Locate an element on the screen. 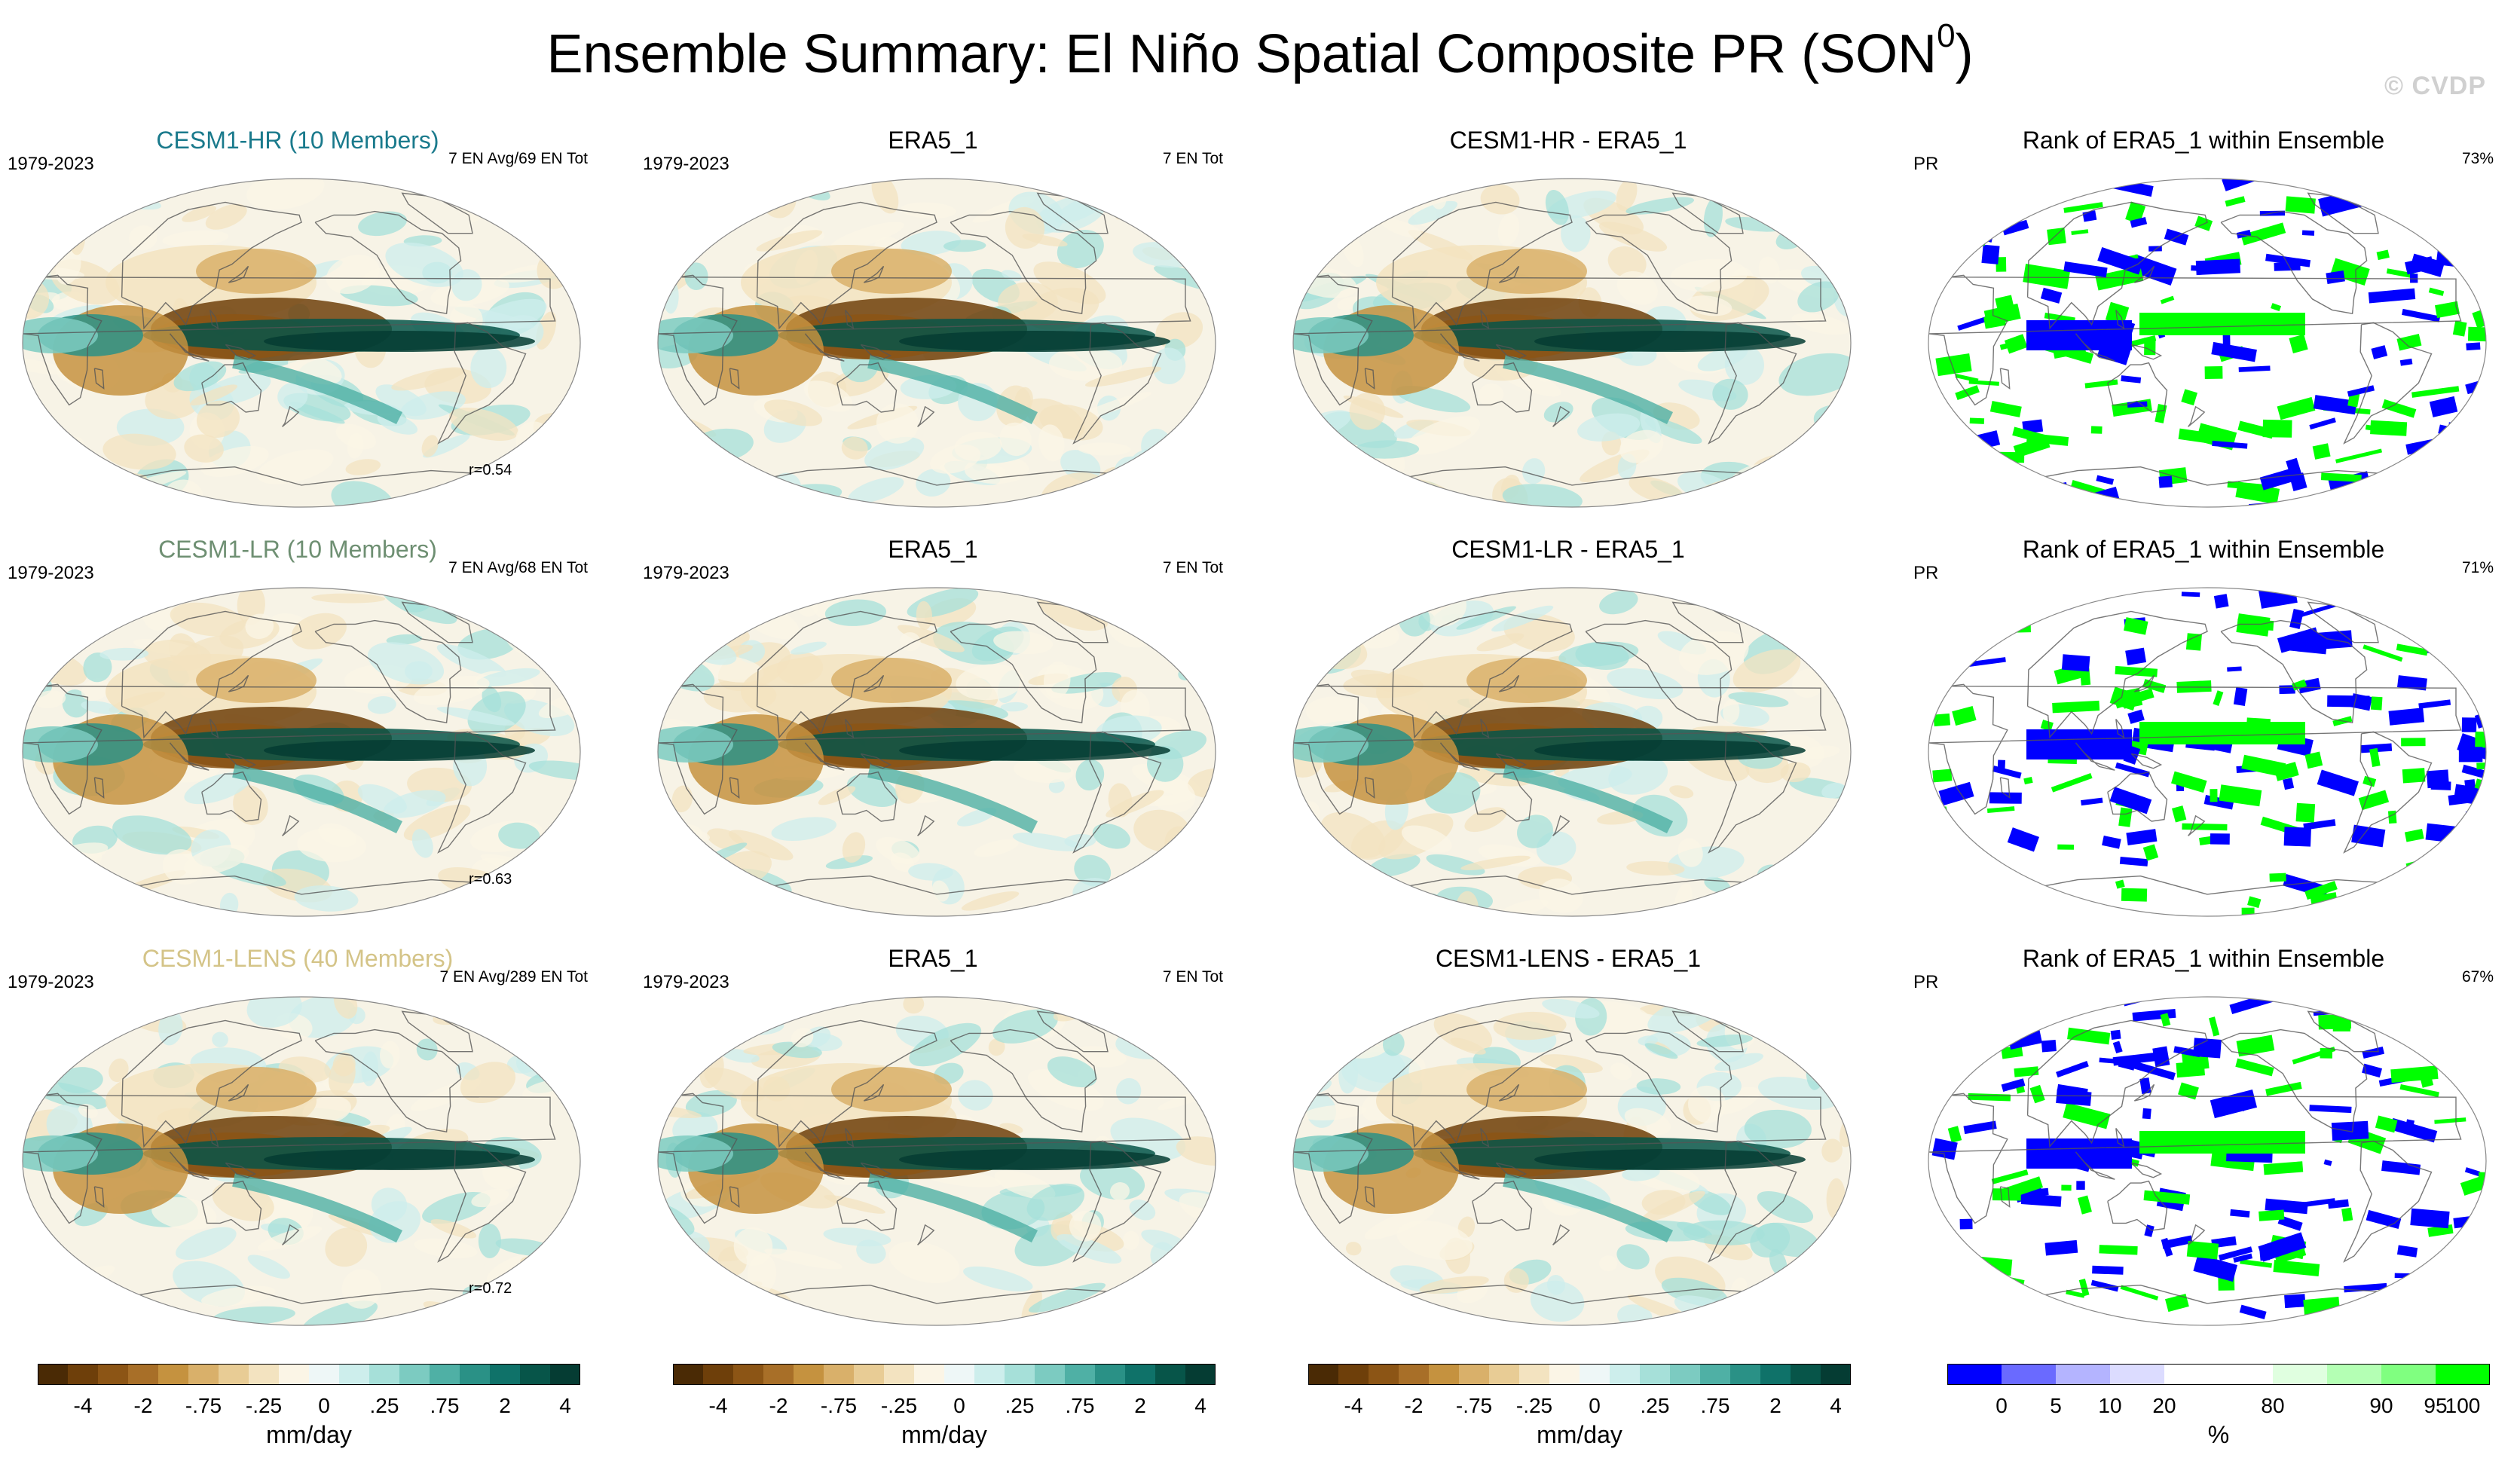 The width and height of the screenshot is (2520, 1467). colorbar-tick-label: -.25 is located at coordinates (264, 1405).